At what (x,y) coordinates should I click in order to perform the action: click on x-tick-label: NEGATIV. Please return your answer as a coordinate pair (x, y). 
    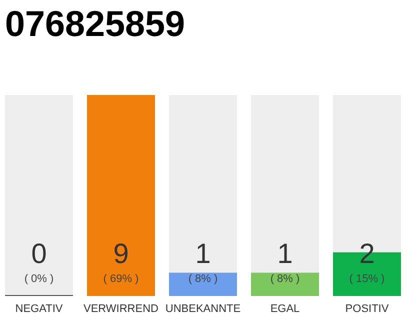
    Looking at the image, I should click on (39, 309).